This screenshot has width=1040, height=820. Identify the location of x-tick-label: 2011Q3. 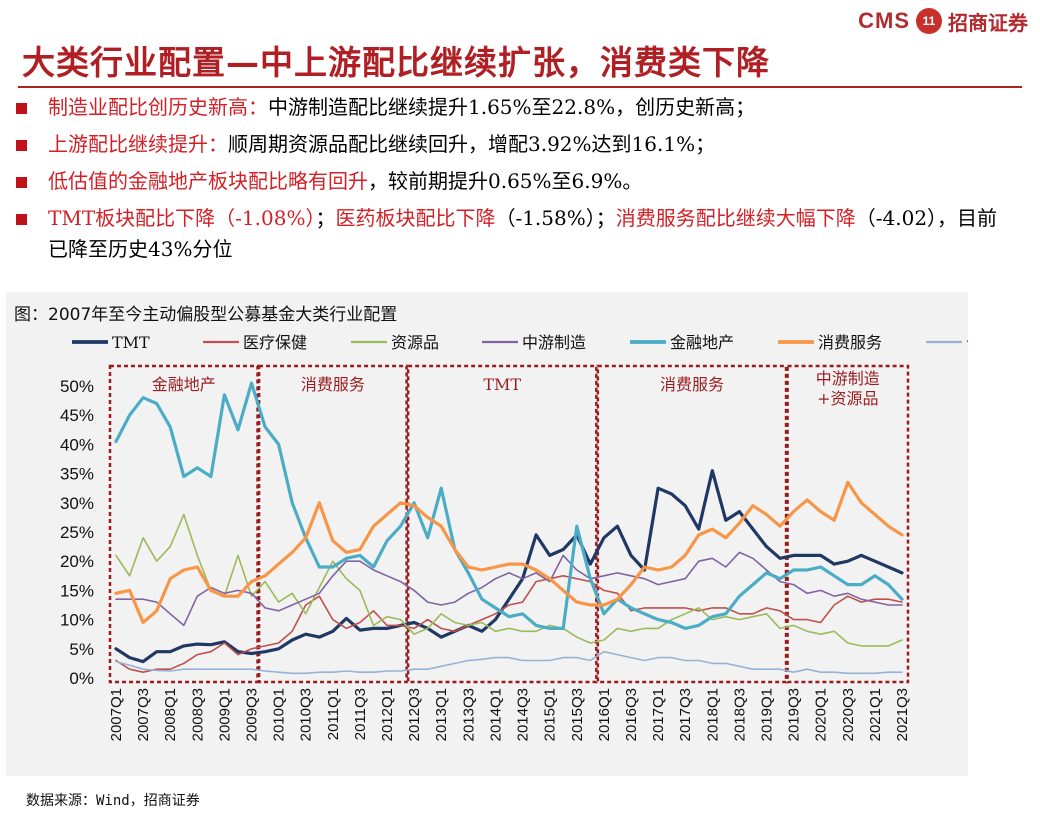
(360, 714).